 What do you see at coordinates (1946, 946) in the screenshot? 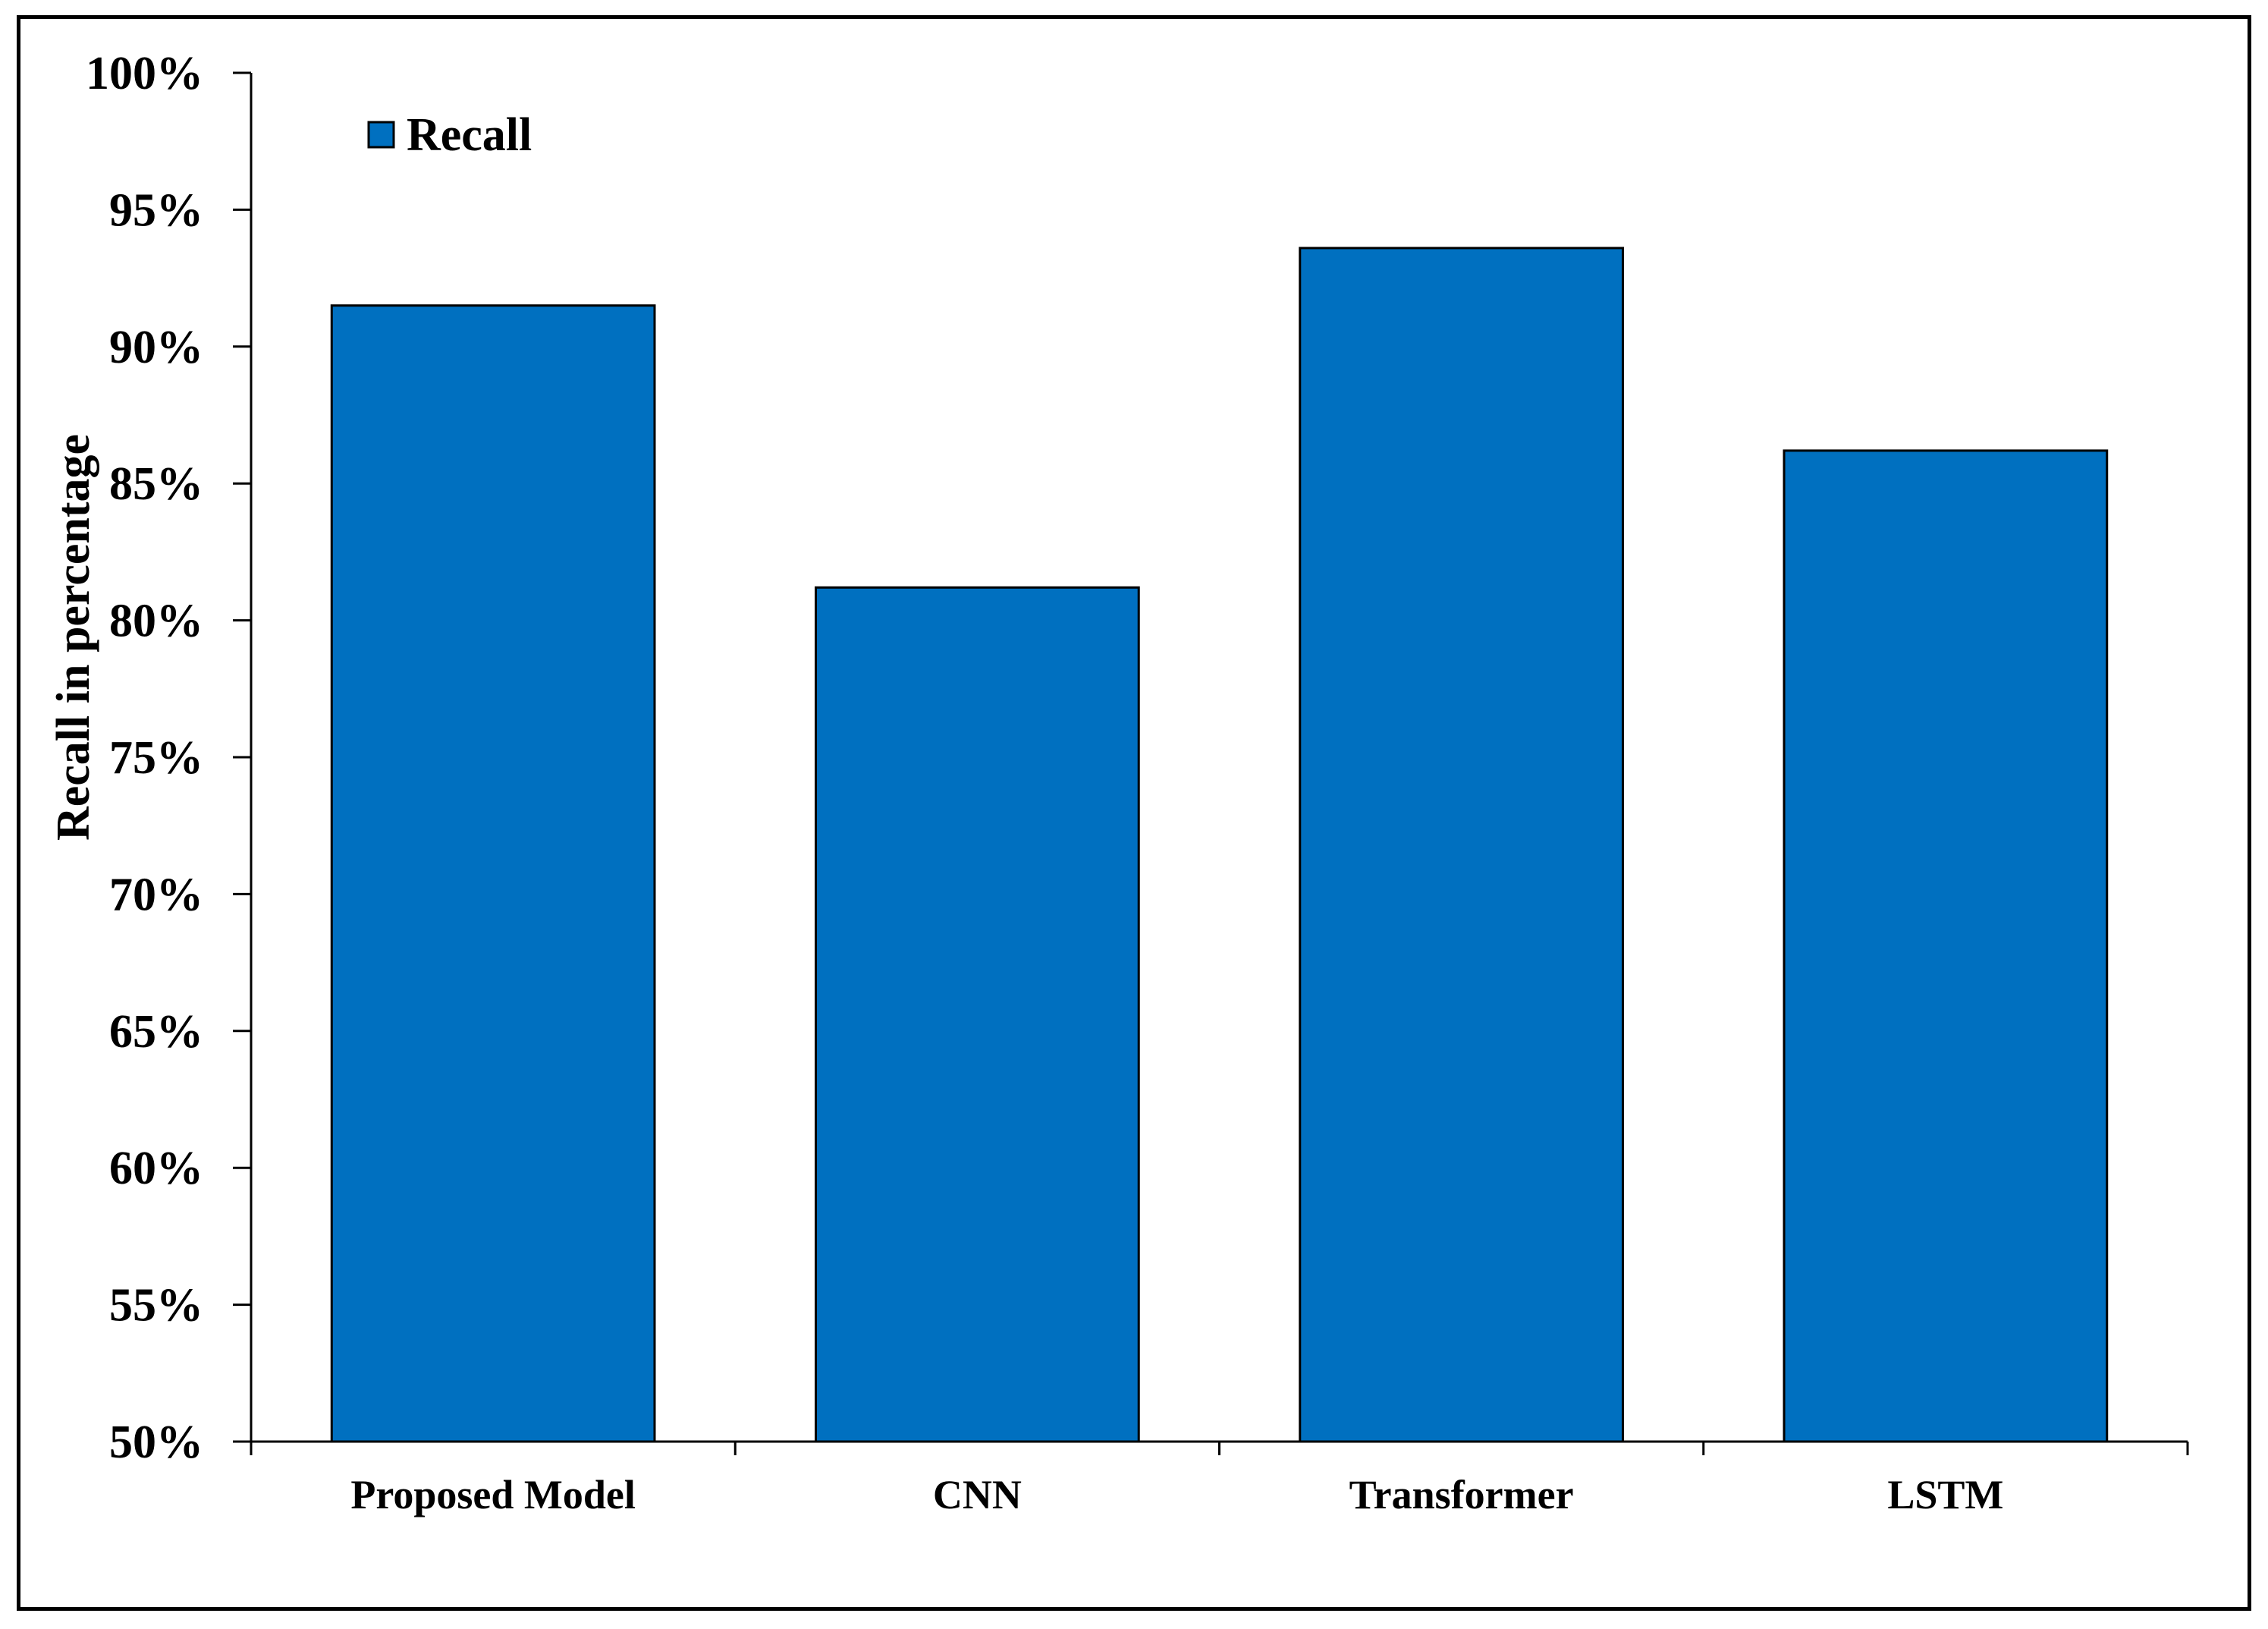
I see `bar-lstm` at bounding box center [1946, 946].